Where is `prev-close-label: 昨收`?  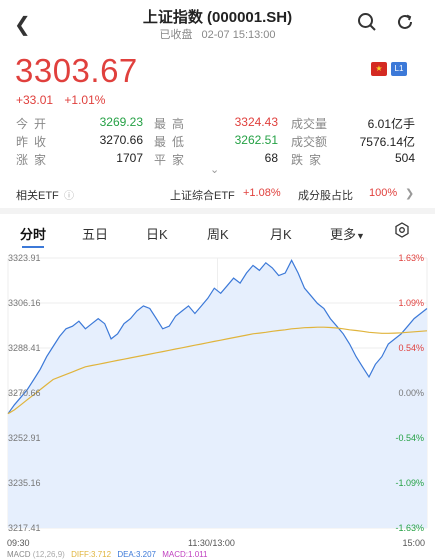 prev-close-label: 昨收 is located at coordinates (34, 142).